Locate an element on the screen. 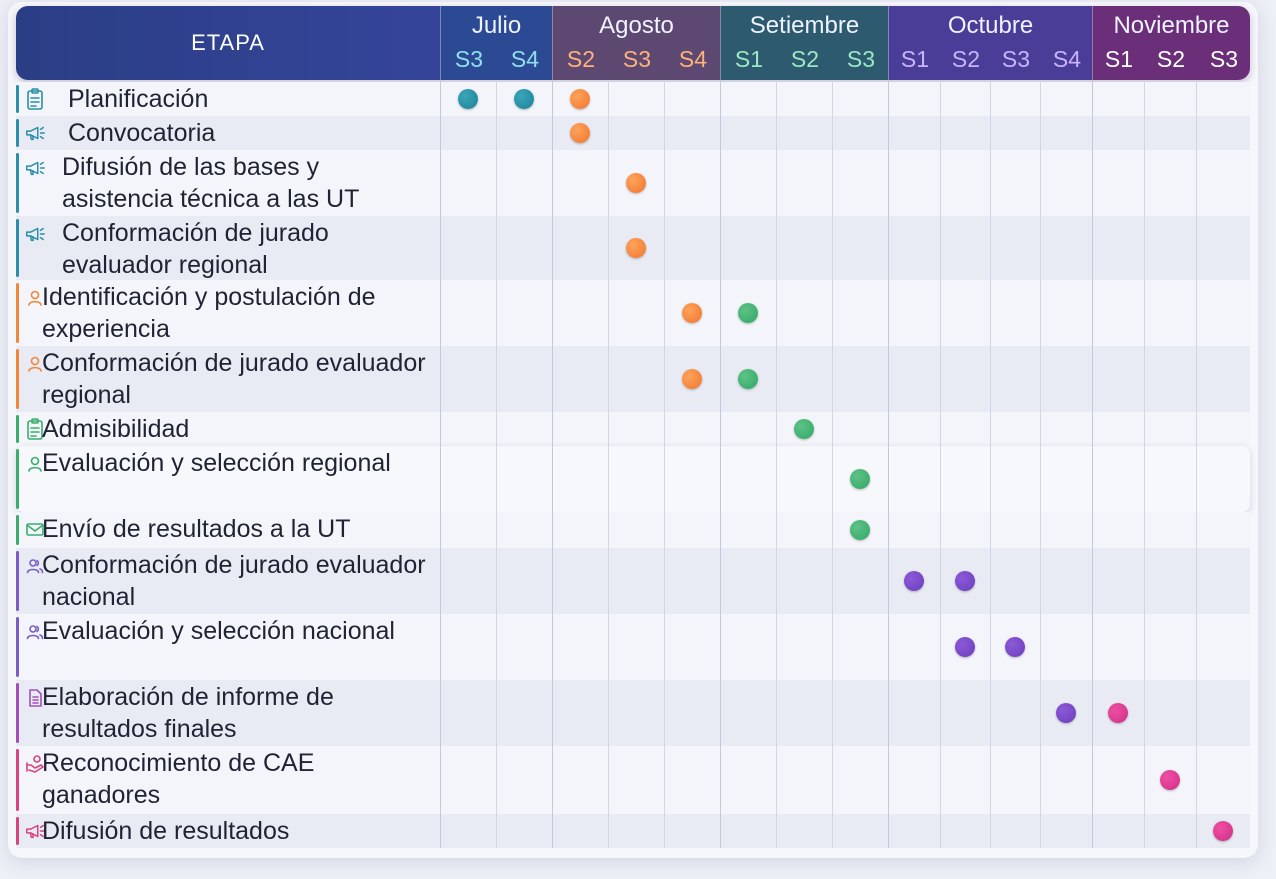 The height and width of the screenshot is (879, 1276). row-label-cell: Admisibilidad is located at coordinates (228, 429).